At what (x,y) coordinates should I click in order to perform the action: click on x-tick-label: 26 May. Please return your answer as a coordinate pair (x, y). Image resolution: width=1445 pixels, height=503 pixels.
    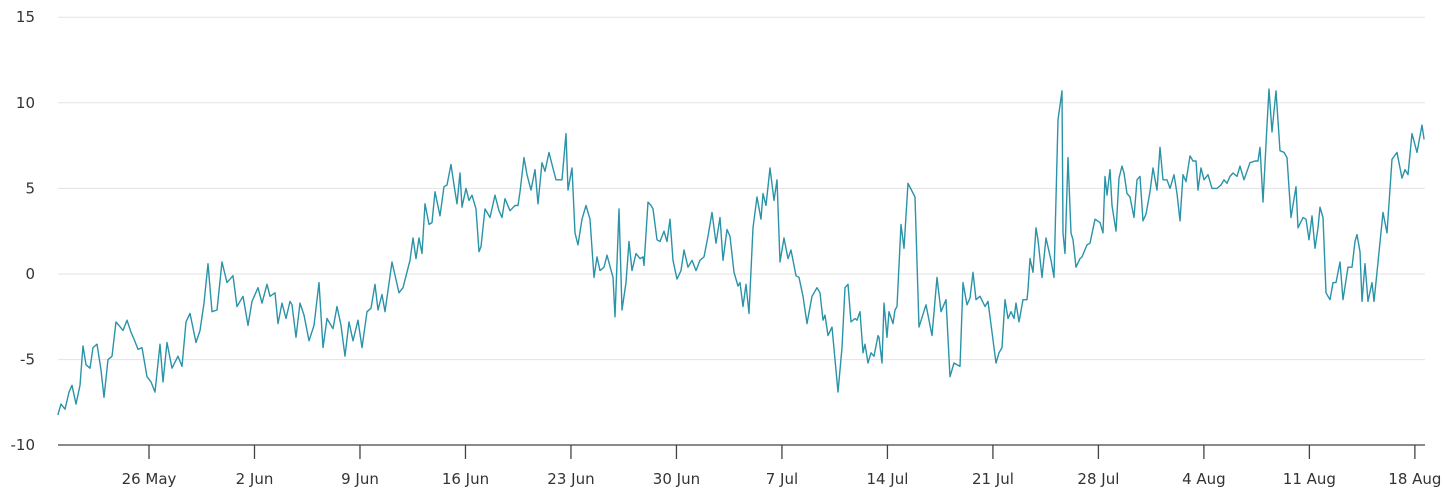
    Looking at the image, I should click on (149, 479).